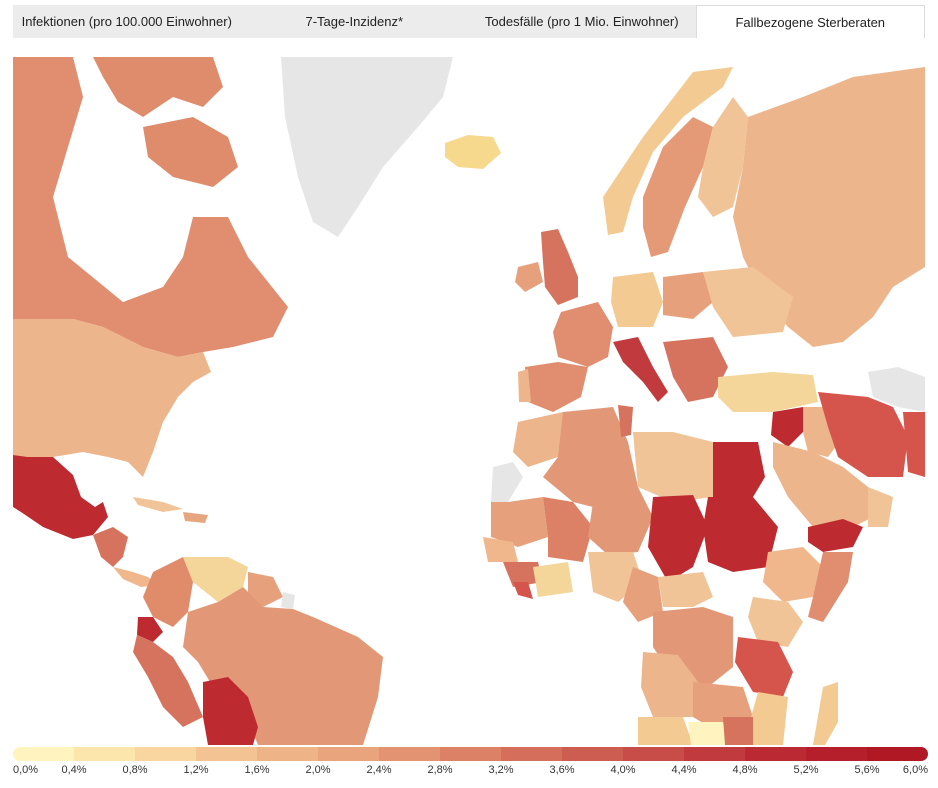 This screenshot has width=938, height=788. What do you see at coordinates (825, 713) in the screenshot?
I see `region-madagascar` at bounding box center [825, 713].